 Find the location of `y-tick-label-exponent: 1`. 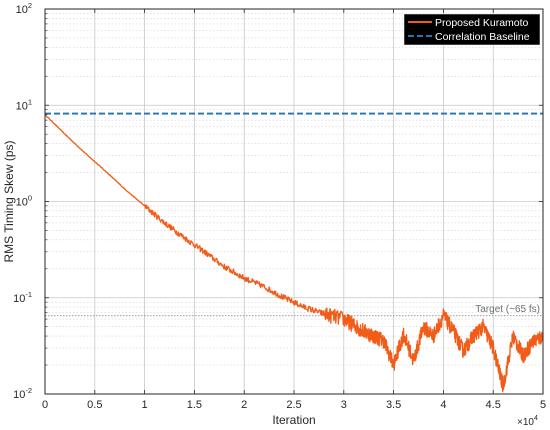

y-tick-label-exponent: 1 is located at coordinates (30, 101).